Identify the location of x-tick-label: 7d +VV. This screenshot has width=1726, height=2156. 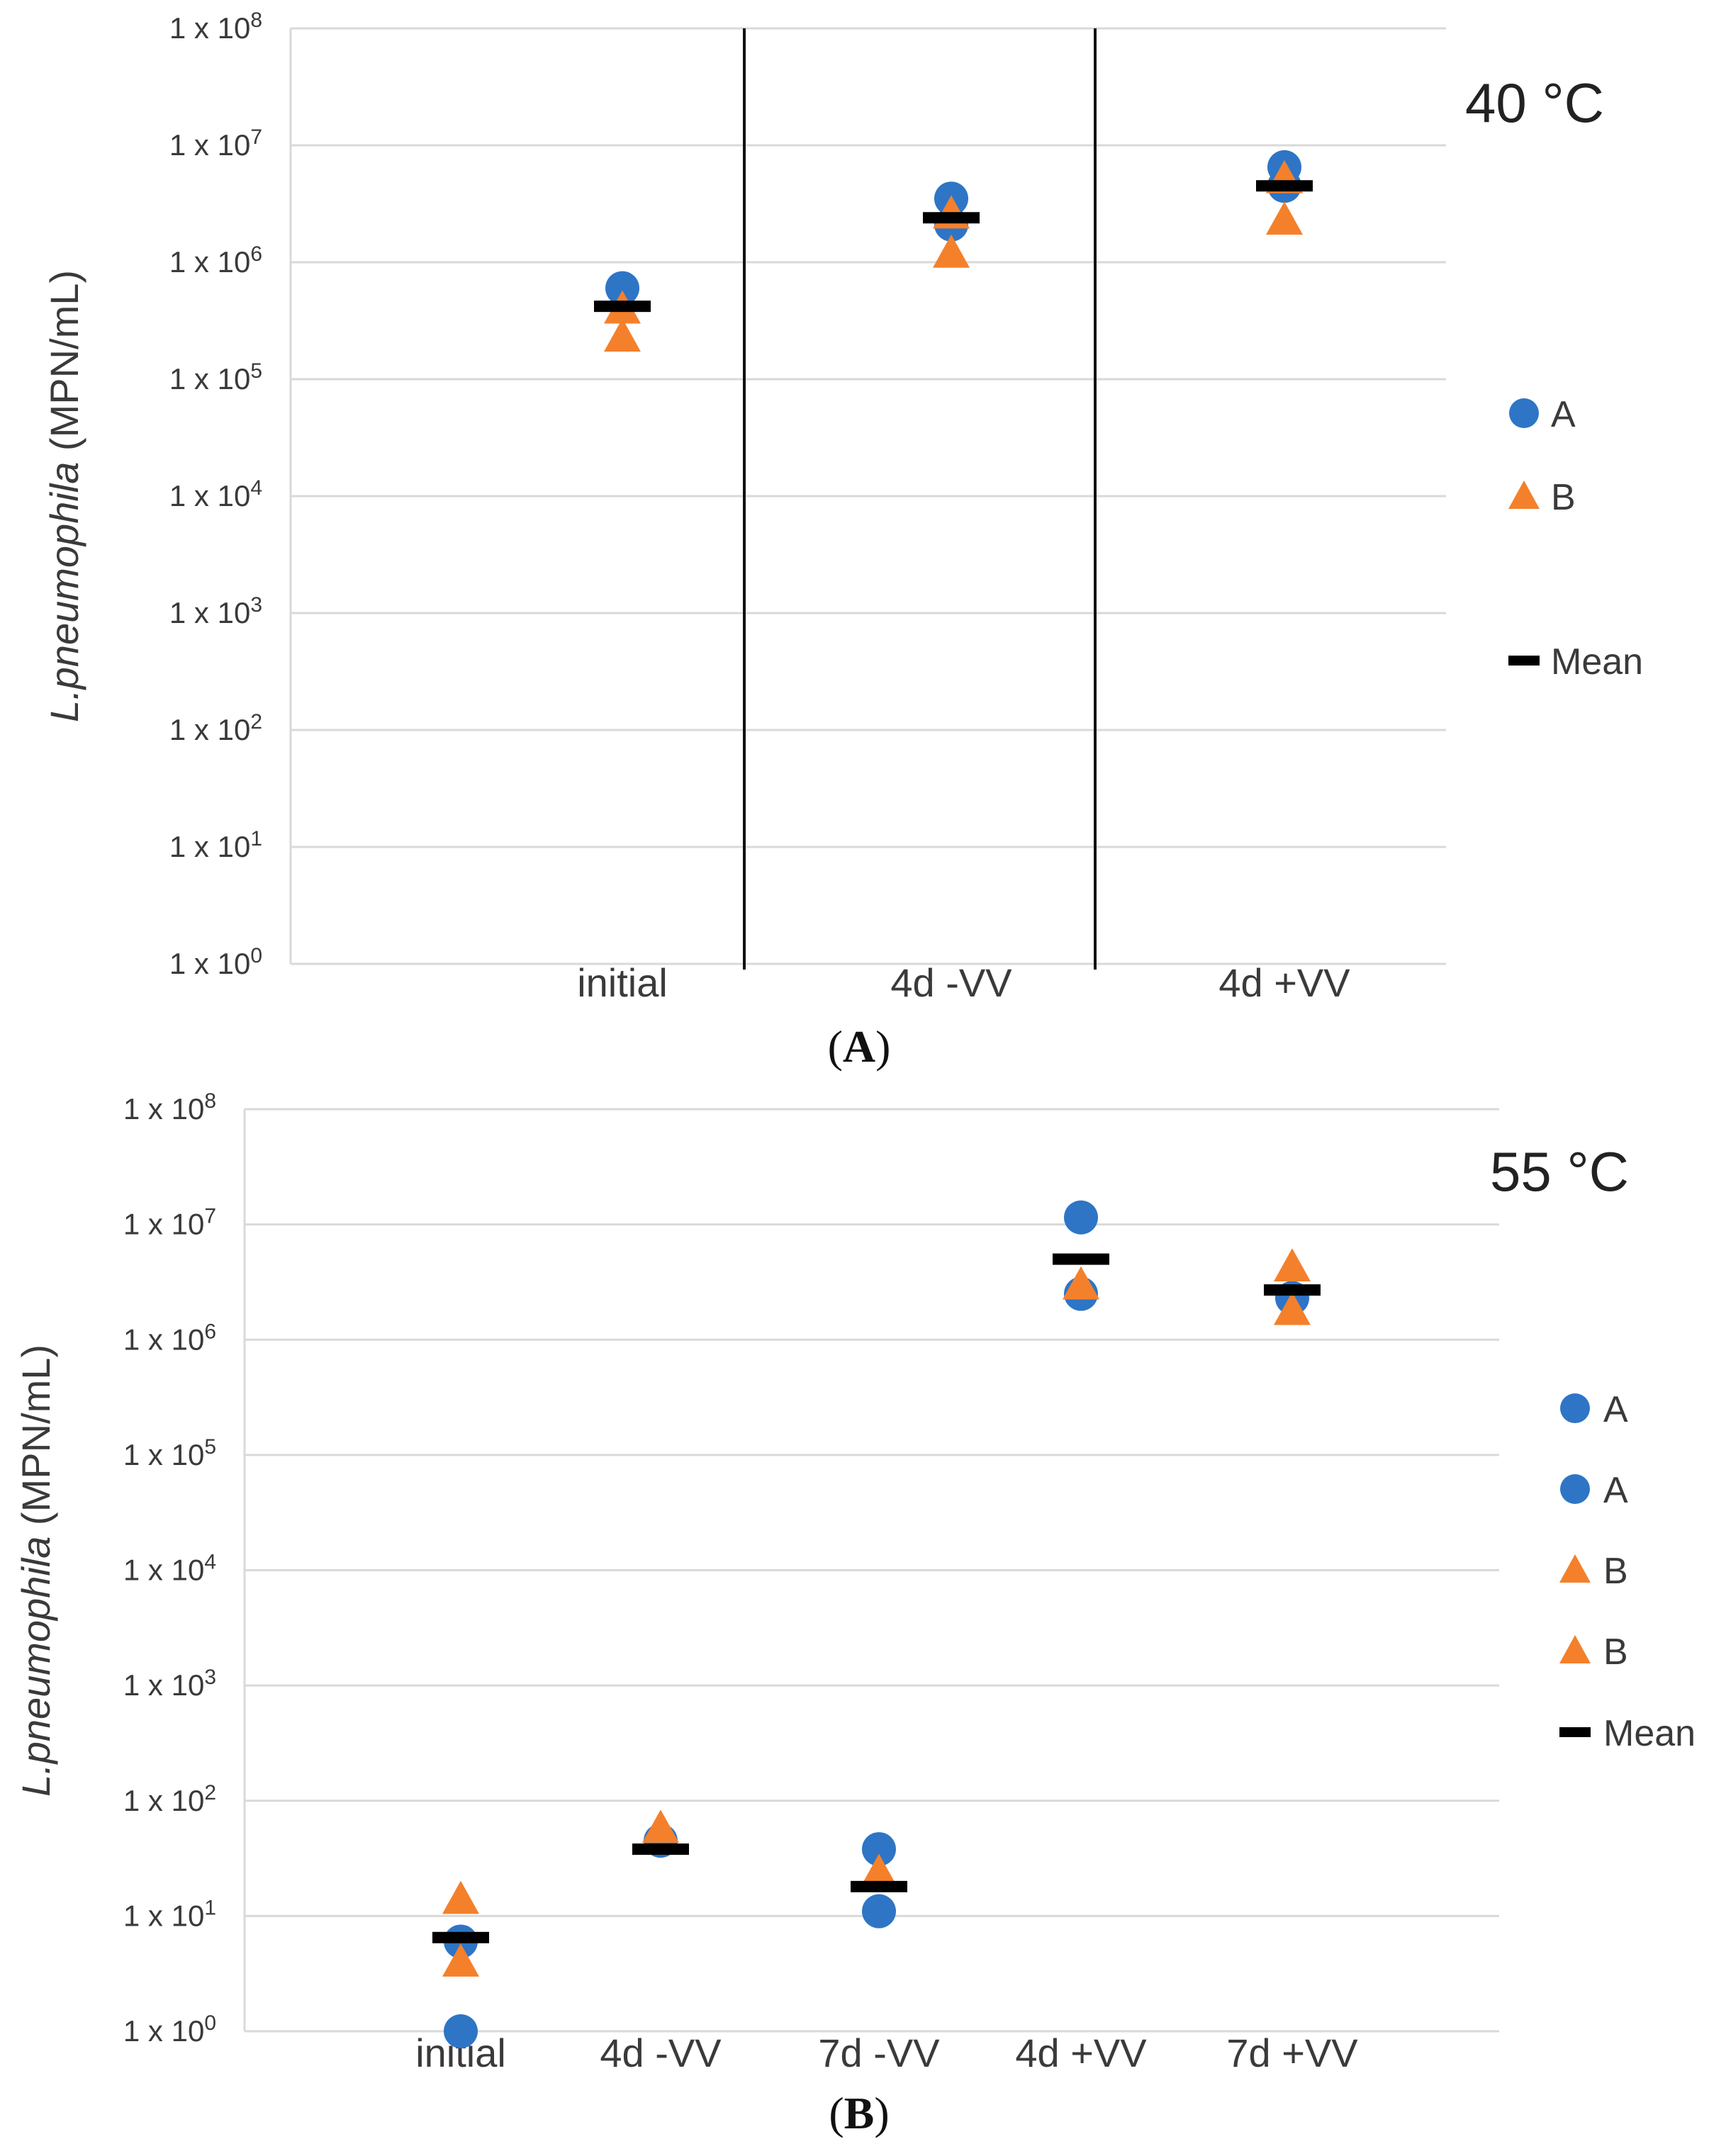
(1292, 2053).